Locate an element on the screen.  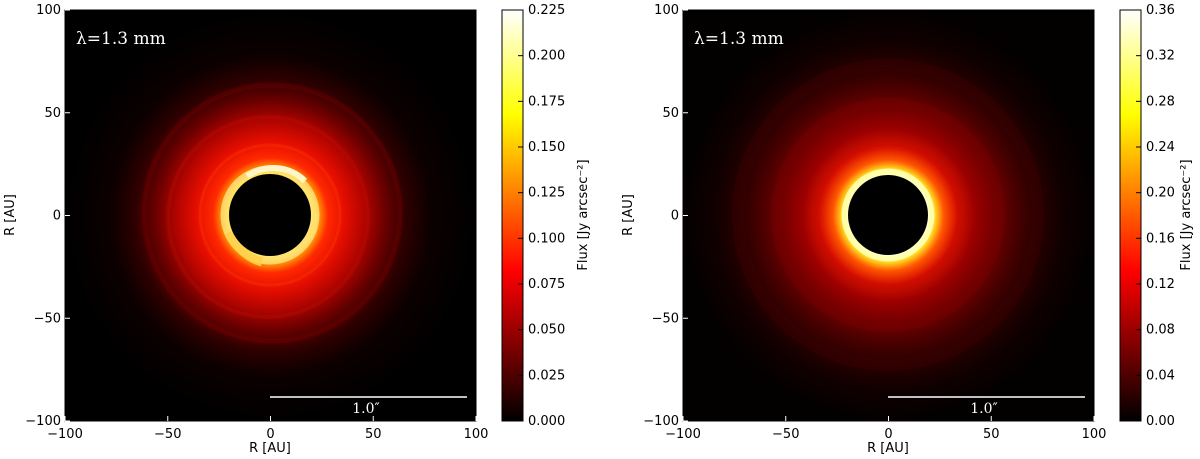
colorbar-tick-label: 0.125 is located at coordinates (546, 193).